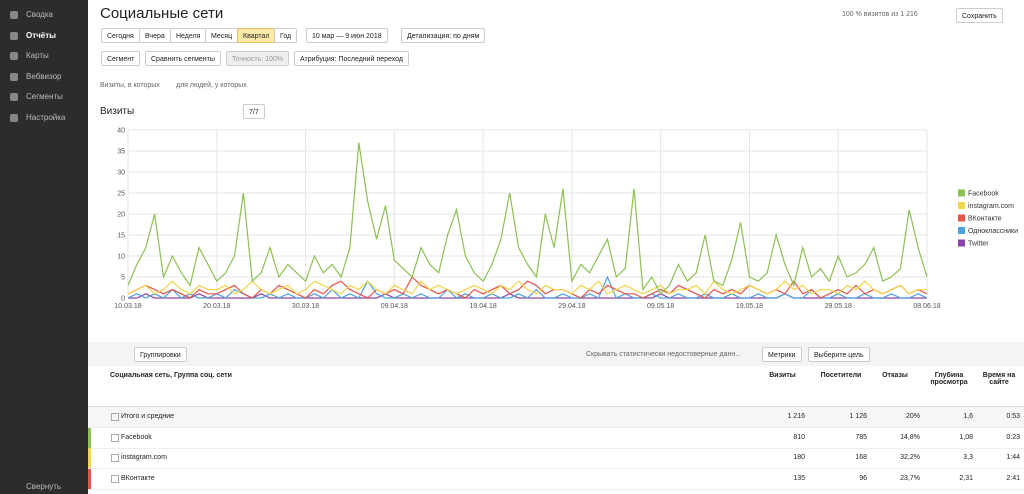 This screenshot has height=494, width=1024. Describe the element at coordinates (121, 152) in the screenshot. I see `y-tick-label: 35` at that location.